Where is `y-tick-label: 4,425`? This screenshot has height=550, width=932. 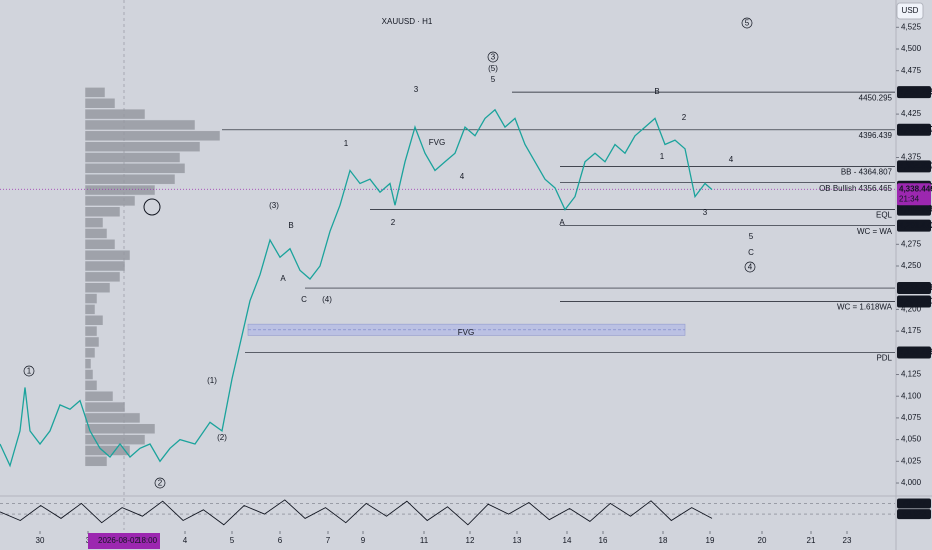
y-tick-label: 4,425 is located at coordinates (911, 113).